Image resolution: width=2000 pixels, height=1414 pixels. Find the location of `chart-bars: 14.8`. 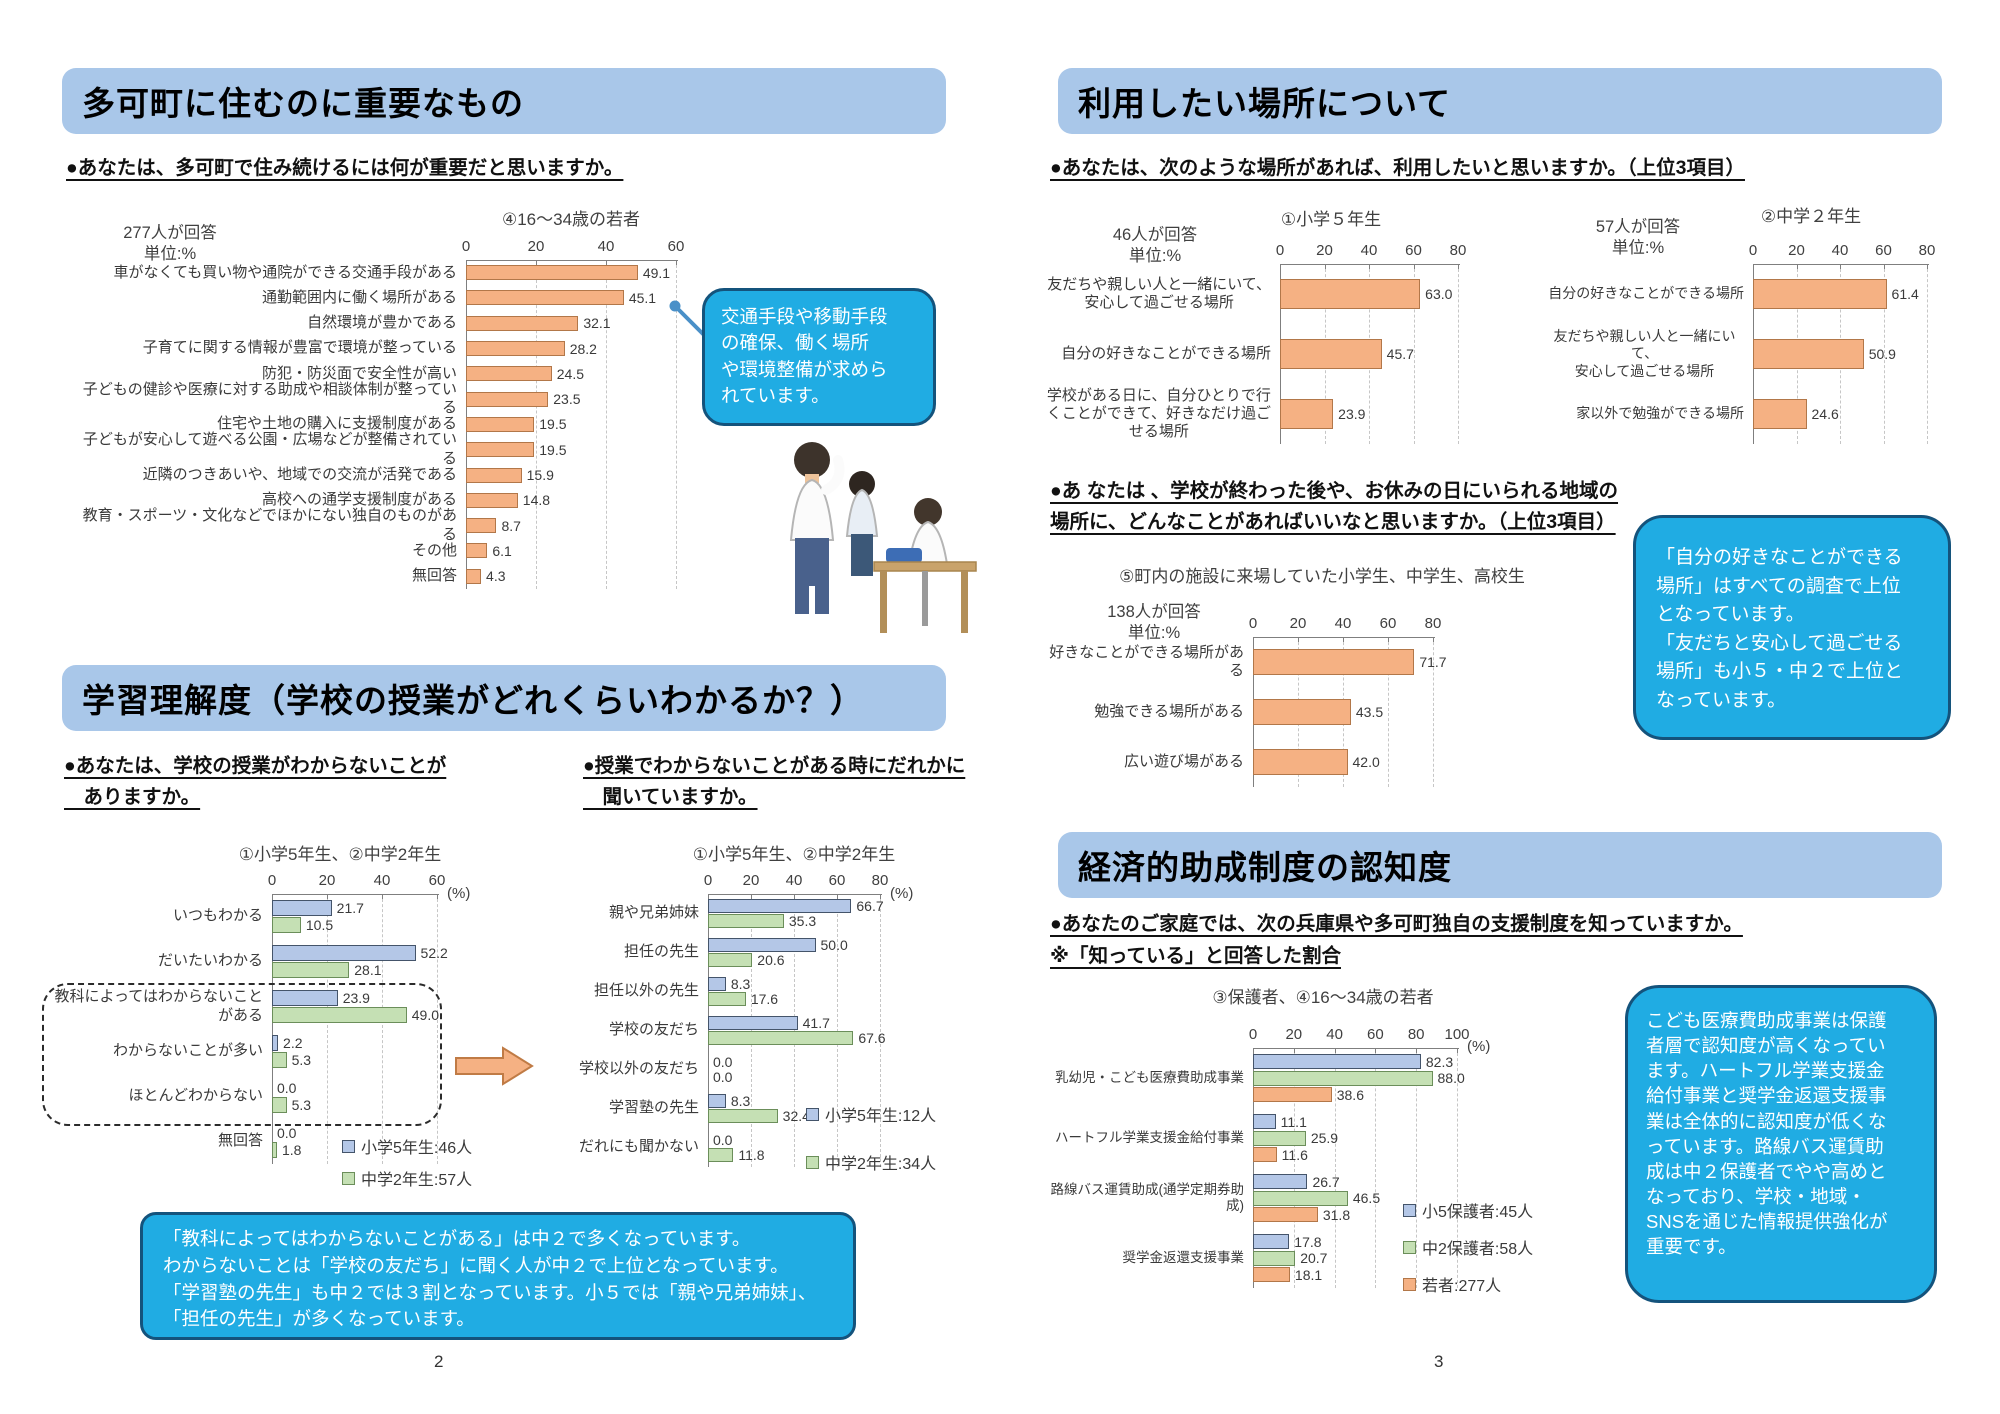

chart-bars: 14.8 is located at coordinates (508, 500).